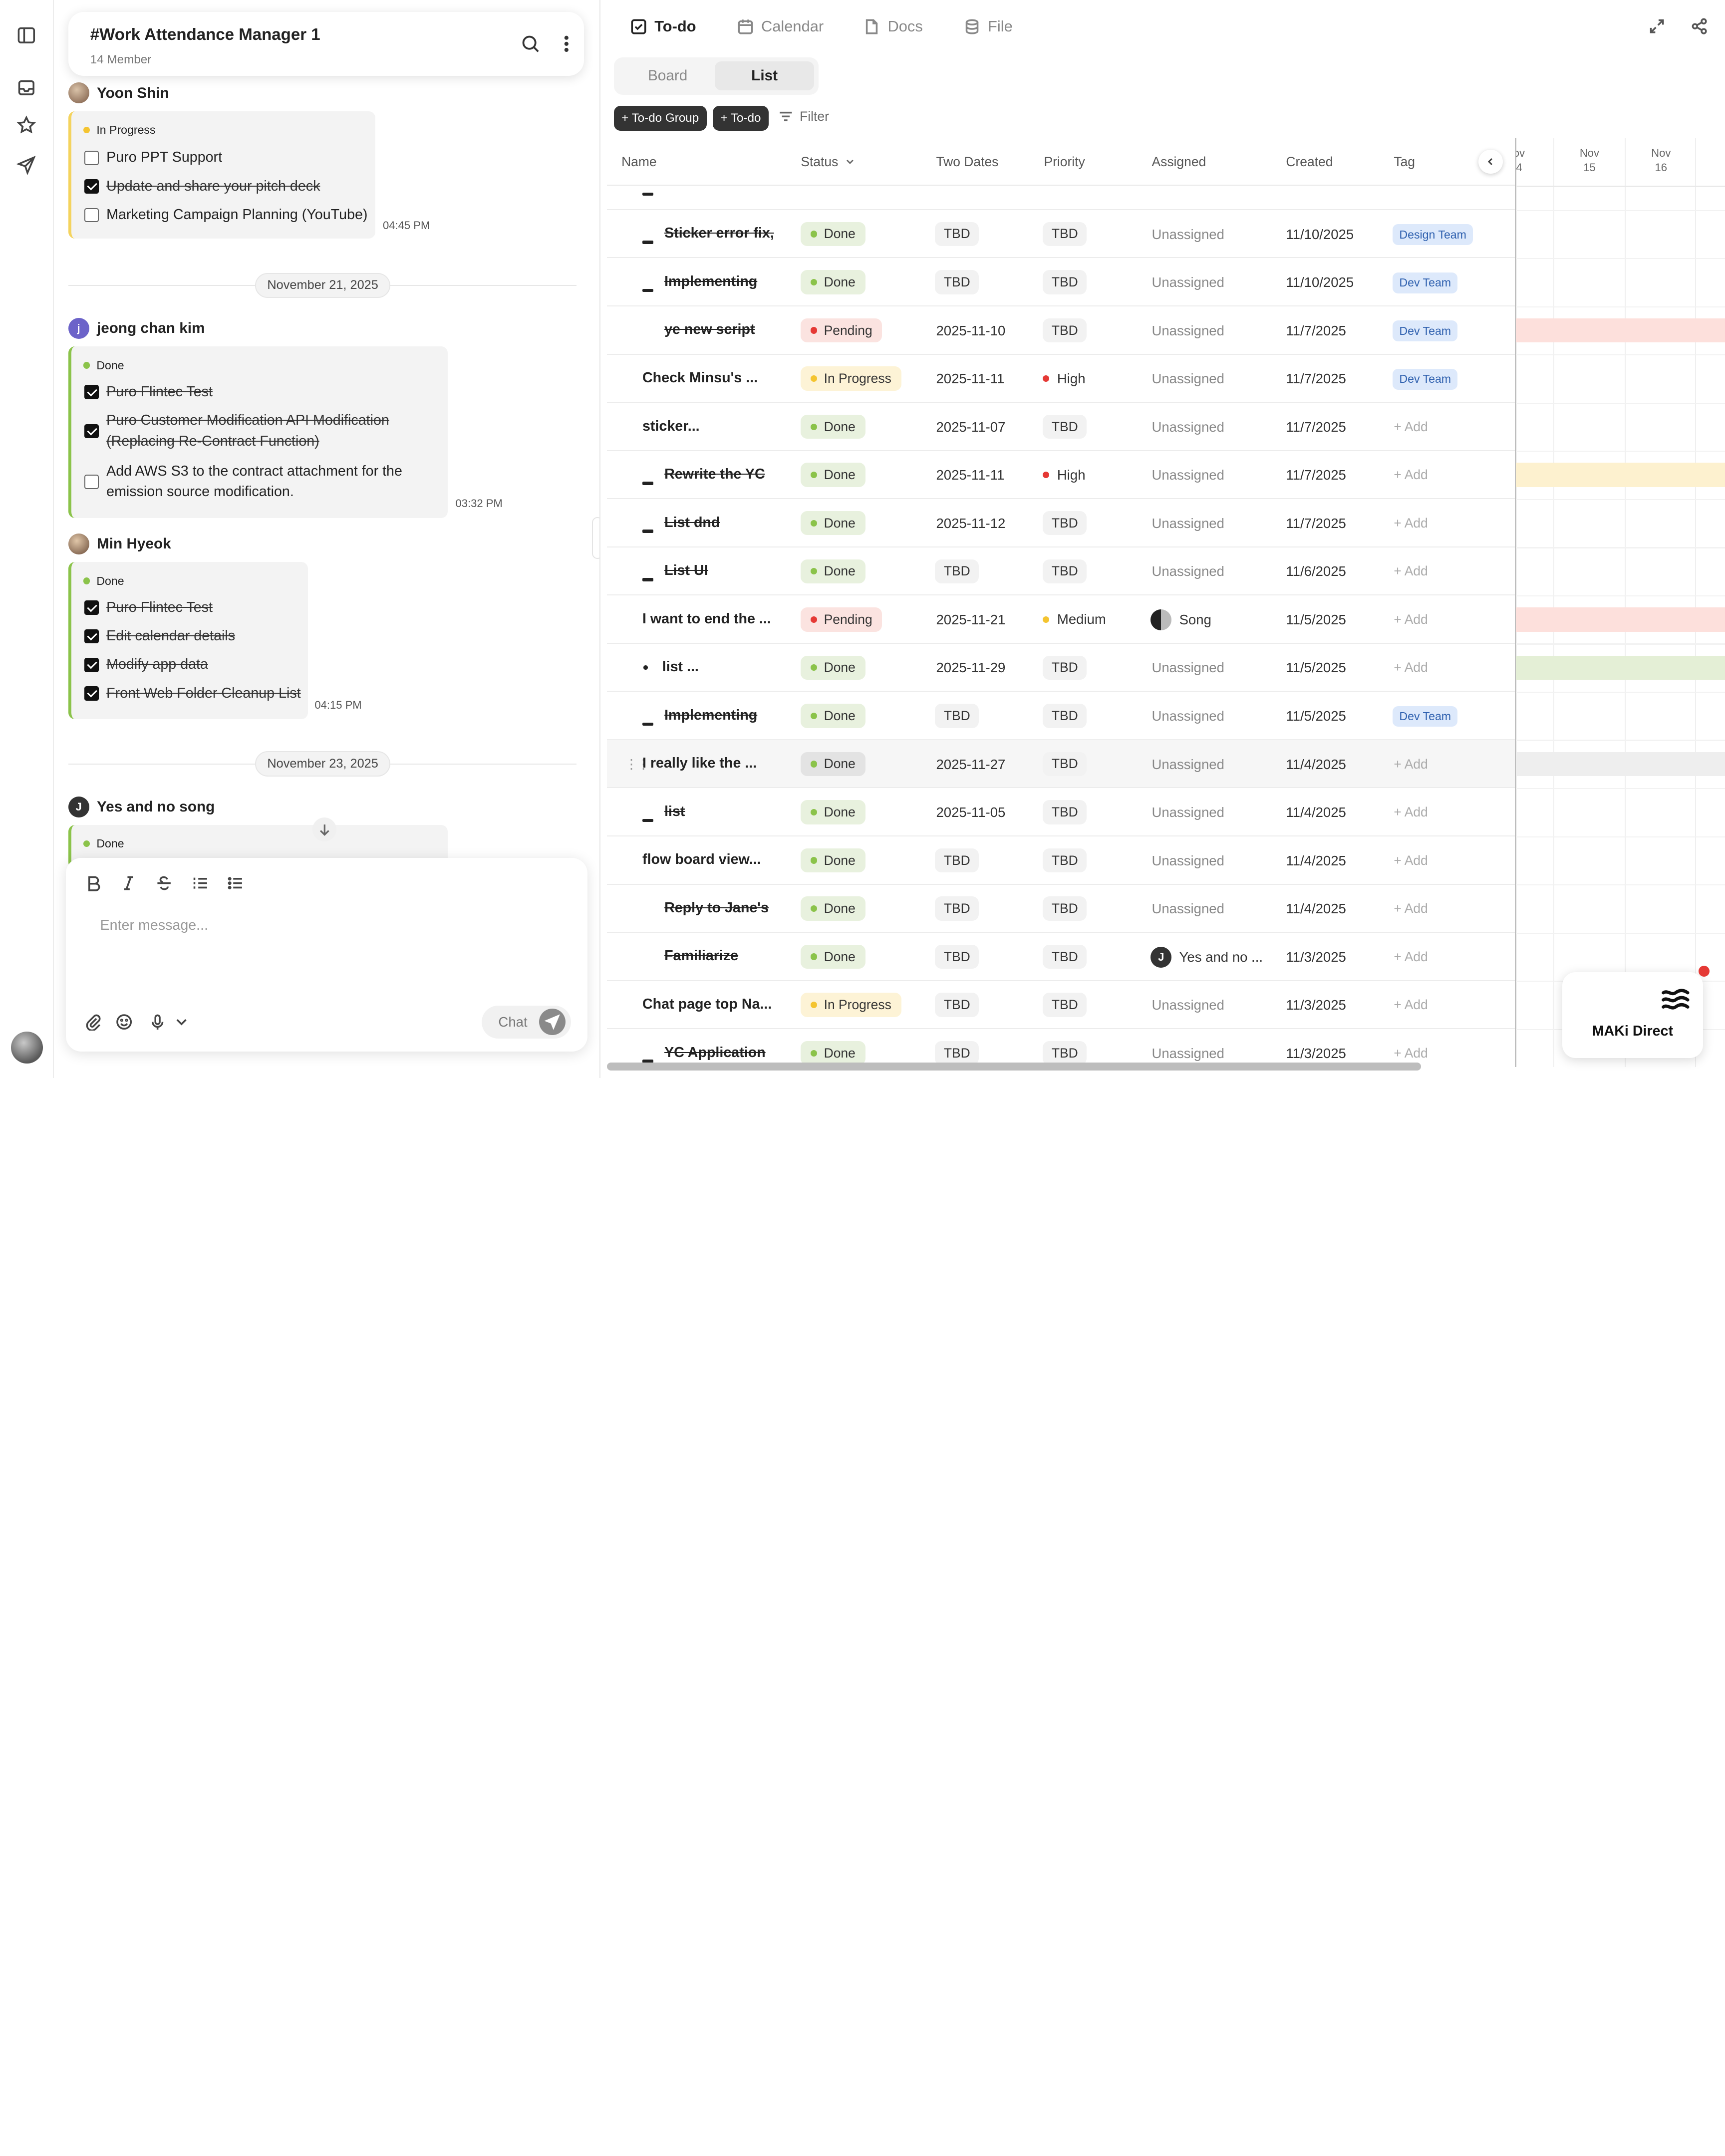  What do you see at coordinates (701, 956) in the screenshot?
I see `todo-name: Familiarize` at bounding box center [701, 956].